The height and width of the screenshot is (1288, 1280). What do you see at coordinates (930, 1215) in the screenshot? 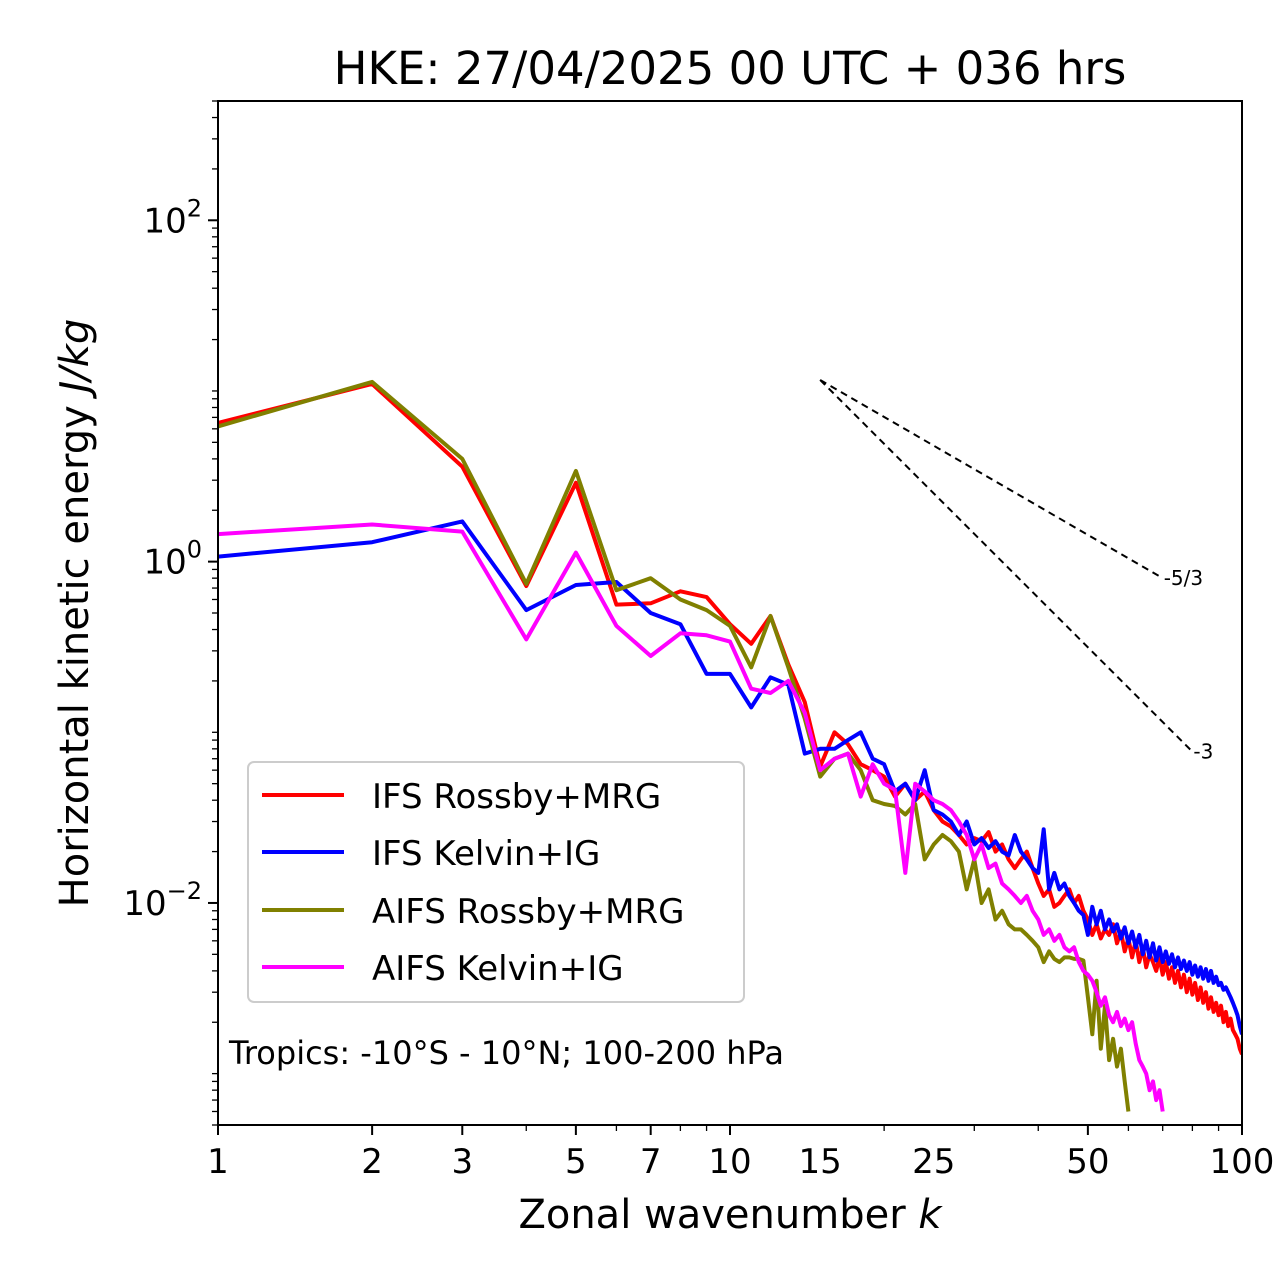
I see `x-axis-label-variable: k` at bounding box center [930, 1215].